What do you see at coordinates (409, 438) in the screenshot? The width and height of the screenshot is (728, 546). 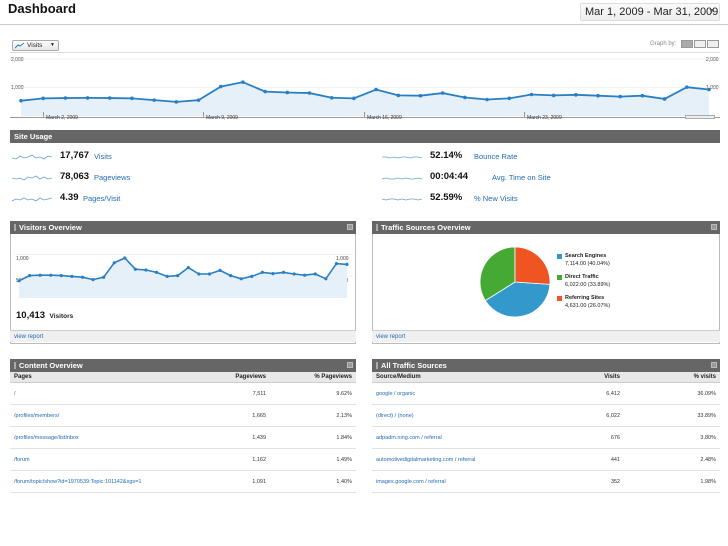 I see `row-link: adpadm.ning.com / referral` at bounding box center [409, 438].